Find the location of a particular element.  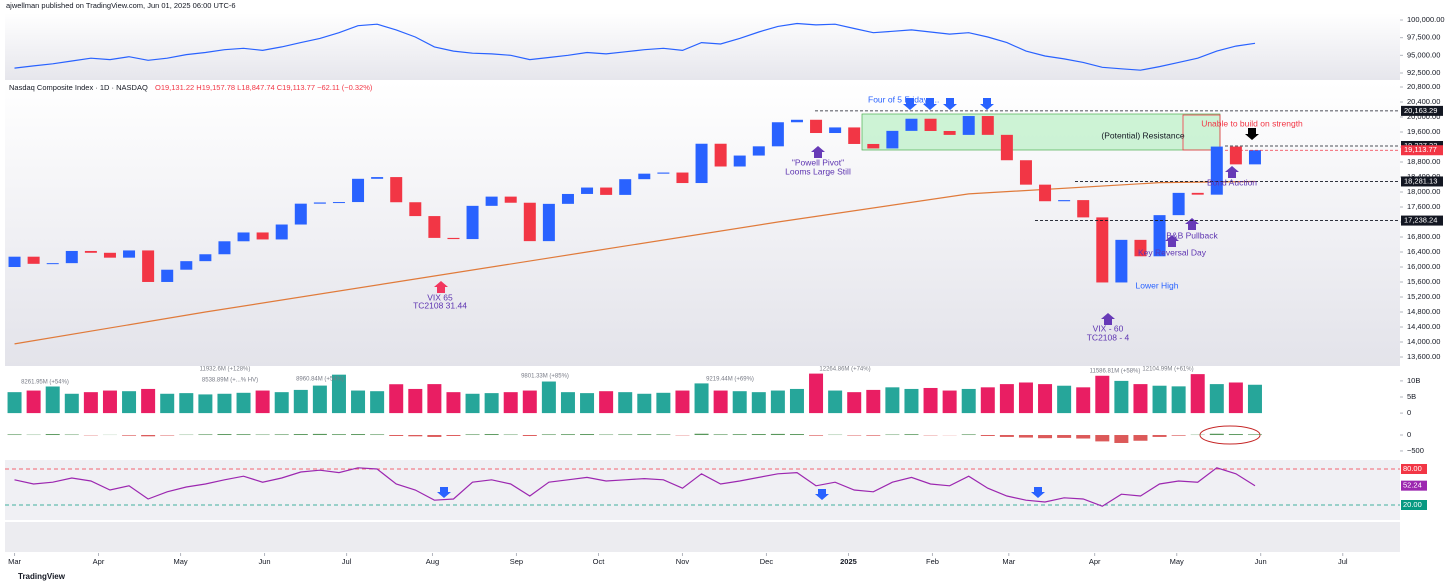

black-arrow is located at coordinates (1252, 134).